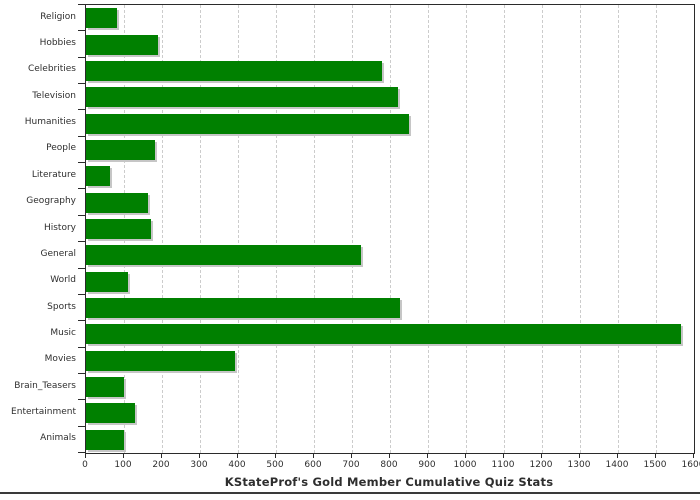 The width and height of the screenshot is (700, 500). Describe the element at coordinates (161, 465) in the screenshot. I see `x-tick-label-200: 200` at that location.